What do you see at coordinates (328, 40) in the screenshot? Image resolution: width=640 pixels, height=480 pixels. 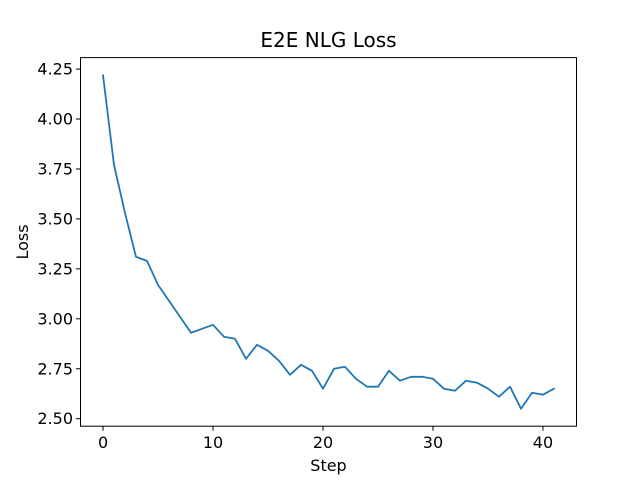 I see `chart-title: E2E NLG Loss` at bounding box center [328, 40].